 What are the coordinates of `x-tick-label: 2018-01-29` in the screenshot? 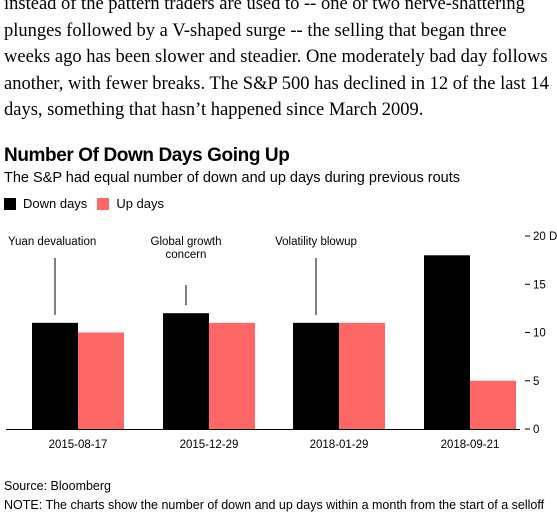 It's located at (339, 445).